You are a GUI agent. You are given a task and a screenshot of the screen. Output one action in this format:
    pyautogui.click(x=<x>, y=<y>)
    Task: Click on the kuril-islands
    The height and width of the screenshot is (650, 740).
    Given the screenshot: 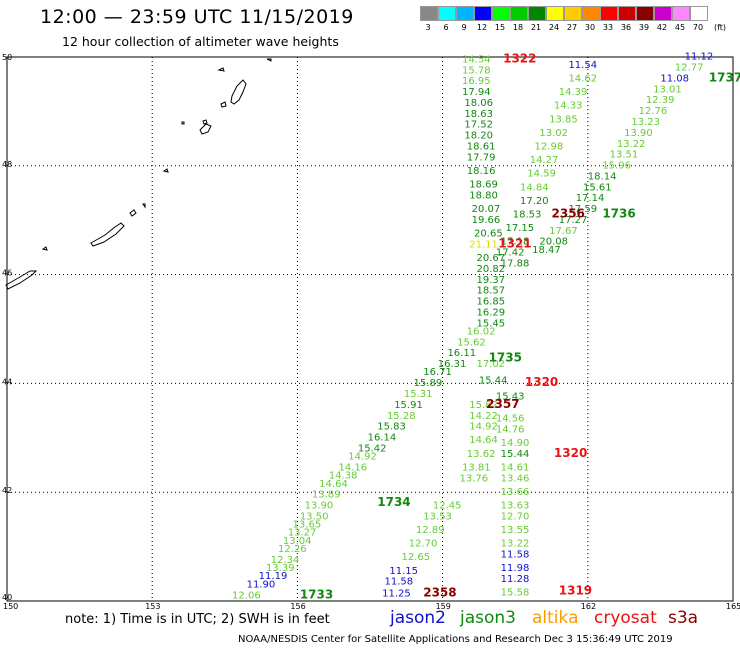 What is the action you would take?
    pyautogui.click(x=138, y=174)
    